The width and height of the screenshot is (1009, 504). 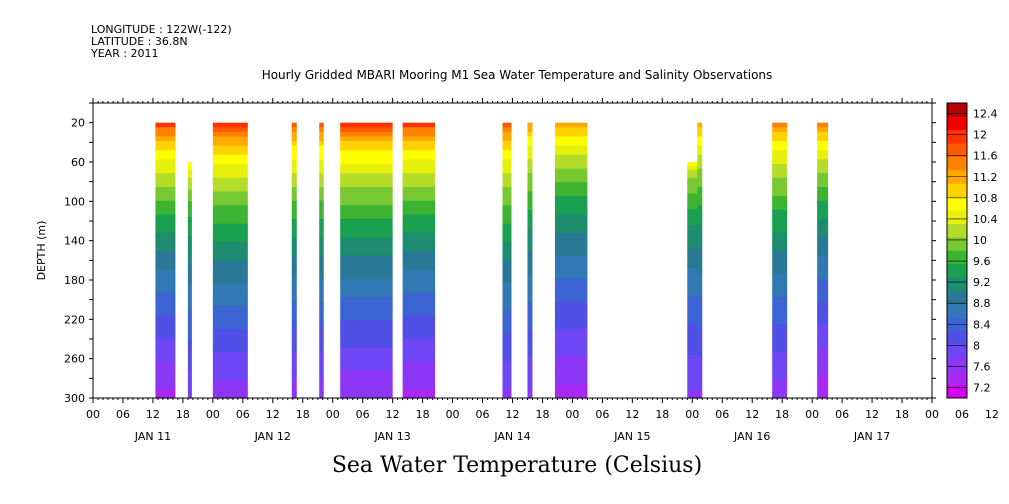 What do you see at coordinates (976, 345) in the screenshot?
I see `colorbar-label: 8` at bounding box center [976, 345].